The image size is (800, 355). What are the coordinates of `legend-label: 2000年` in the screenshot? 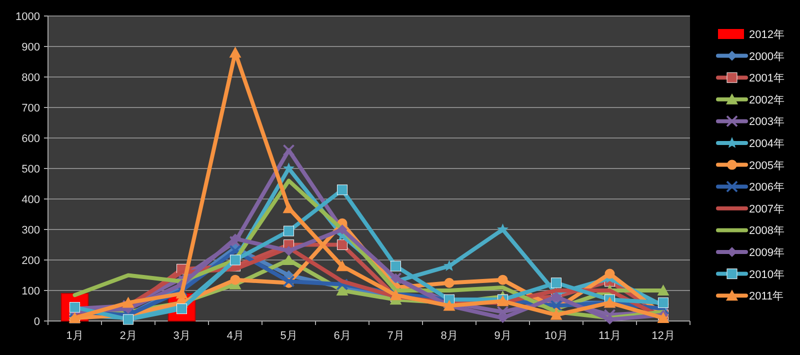 It's located at (766, 56).